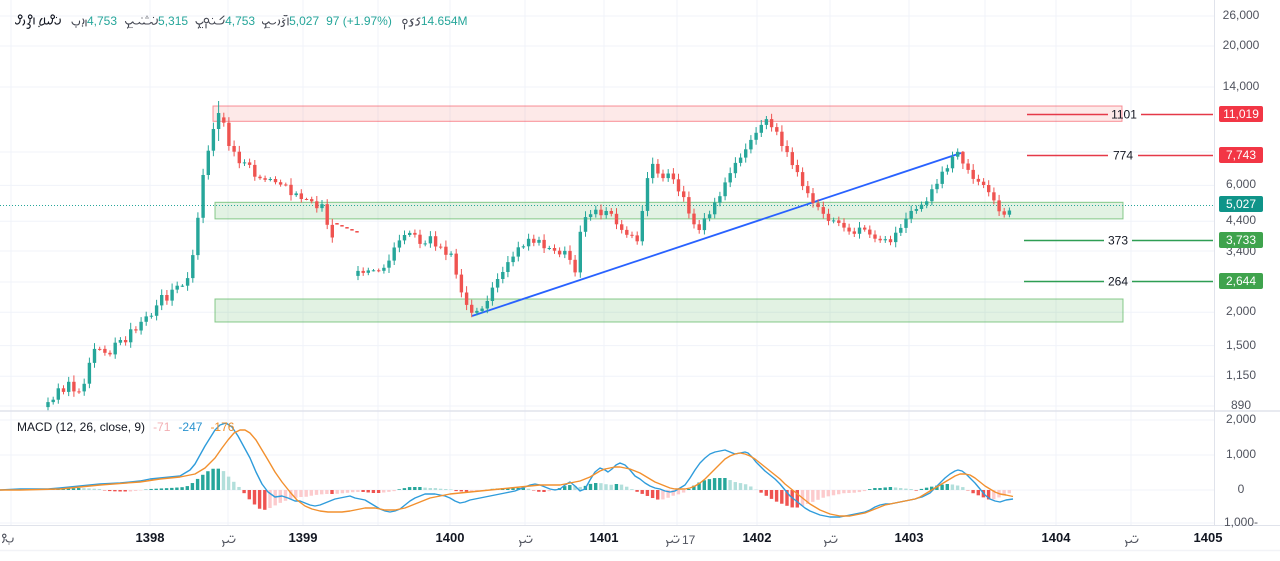 The height and width of the screenshot is (561, 1280). I want to click on svg-text: 1101, so click(1124, 115).